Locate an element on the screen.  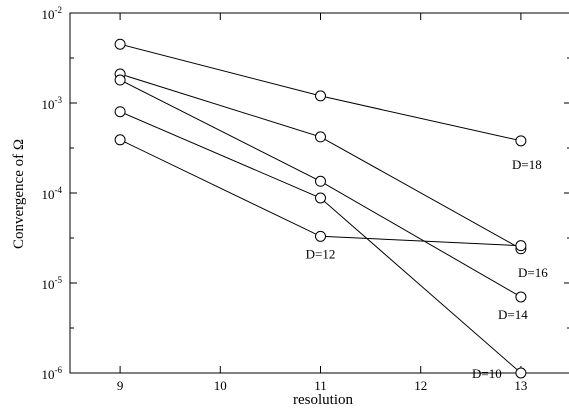
series-label: D=10 is located at coordinates (487, 373).